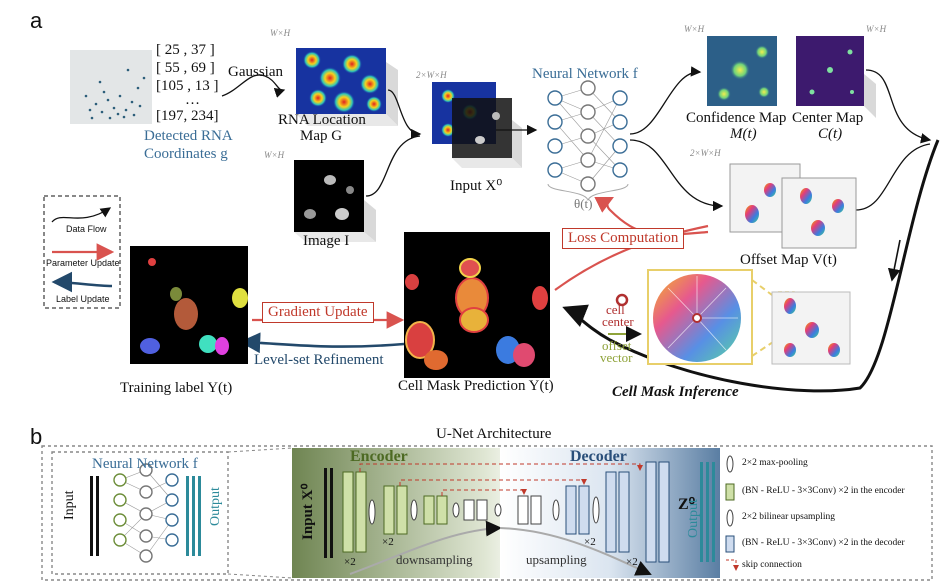 The image size is (948, 585). Describe the element at coordinates (615, 309) in the screenshot. I see `cell-center-label-1: cell` at that location.